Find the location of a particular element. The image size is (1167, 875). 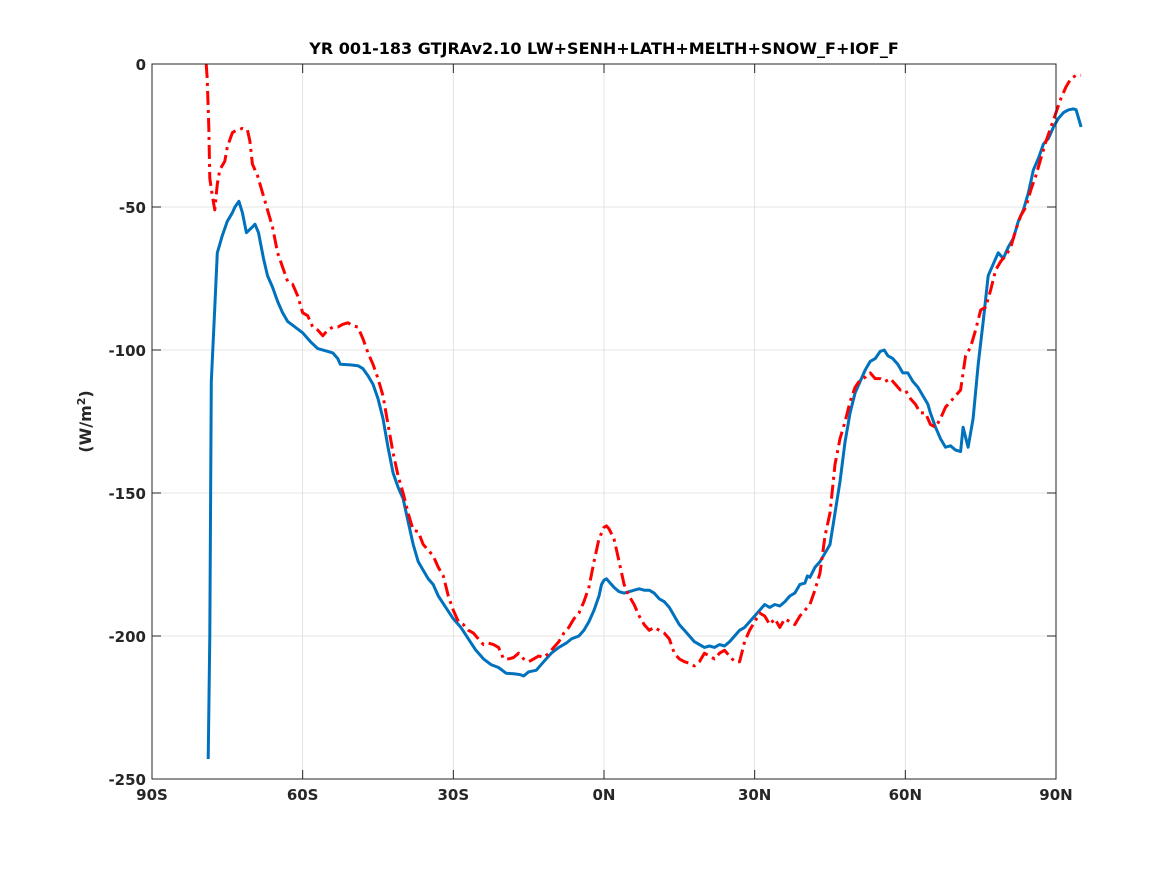

x-tick-label: 30N is located at coordinates (754, 795).